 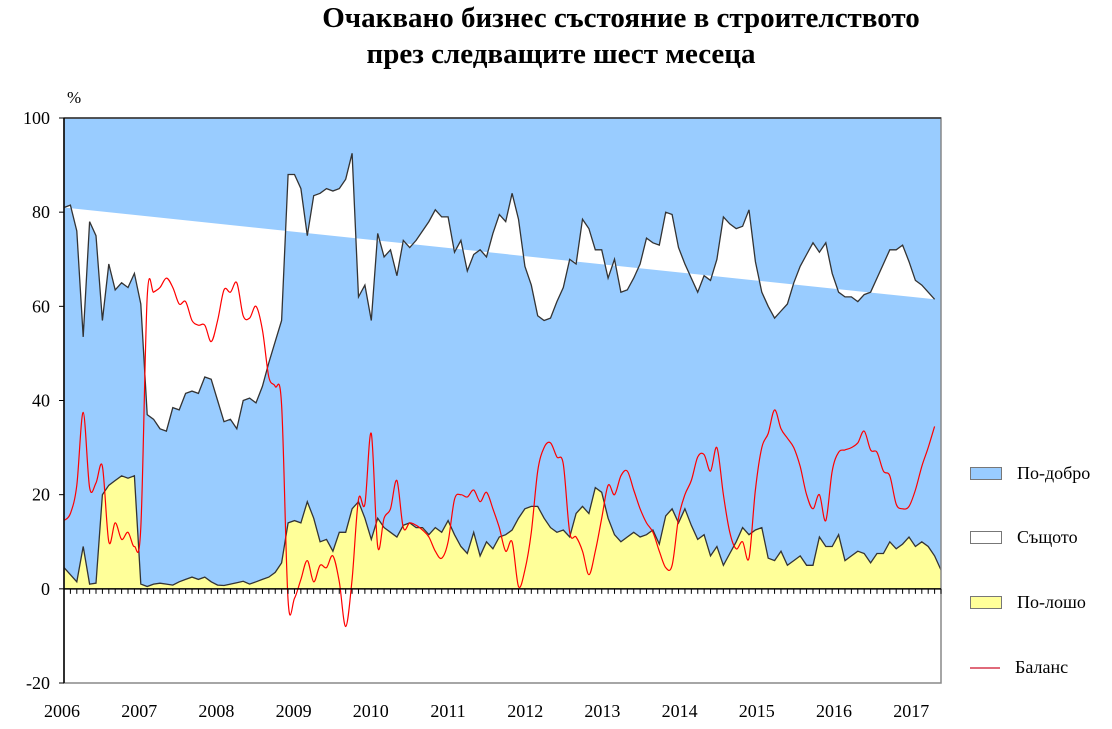 I want to click on legend-label-worse: По-лошо, so click(x=1051, y=602).